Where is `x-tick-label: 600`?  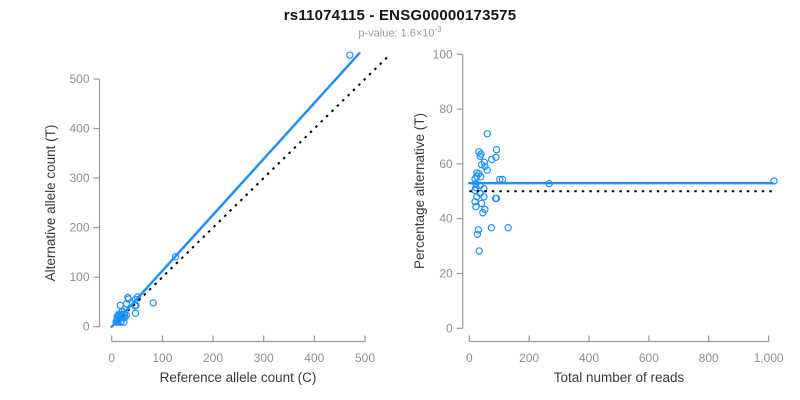
x-tick-label: 600 is located at coordinates (649, 358).